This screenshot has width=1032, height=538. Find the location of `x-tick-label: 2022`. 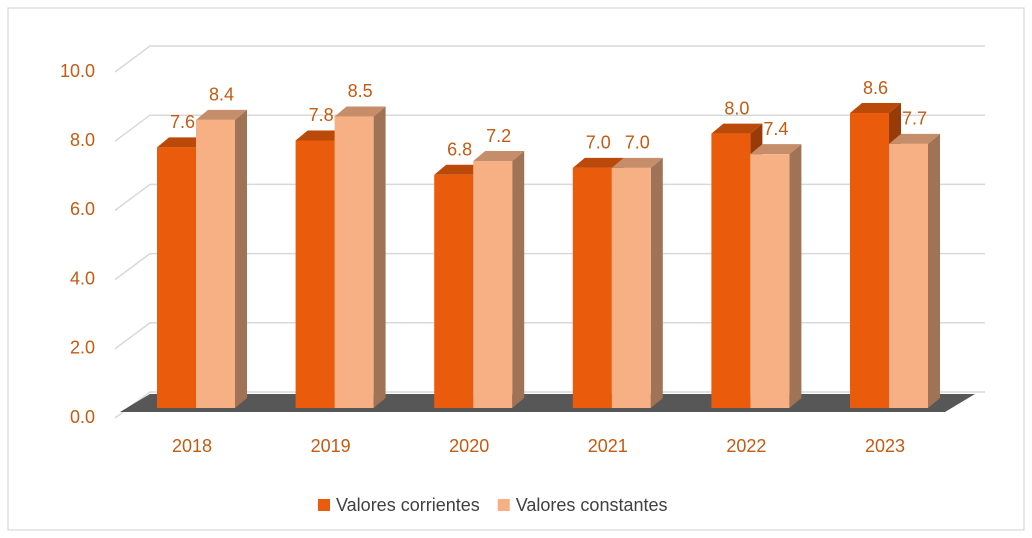

x-tick-label: 2022 is located at coordinates (746, 446).